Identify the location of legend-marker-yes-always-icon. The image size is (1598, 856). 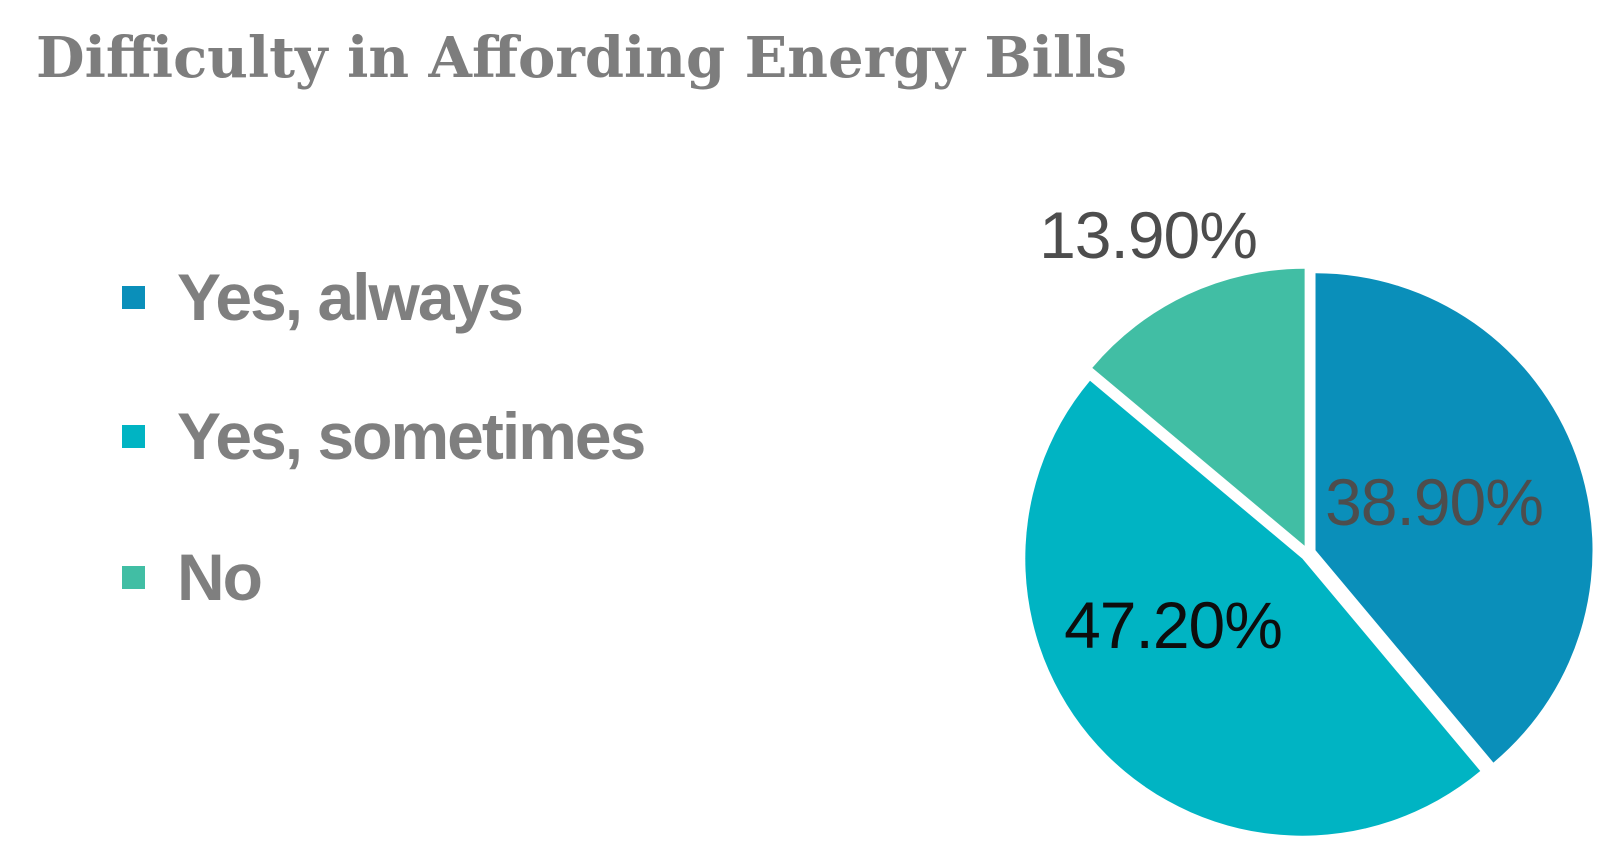
(133, 297).